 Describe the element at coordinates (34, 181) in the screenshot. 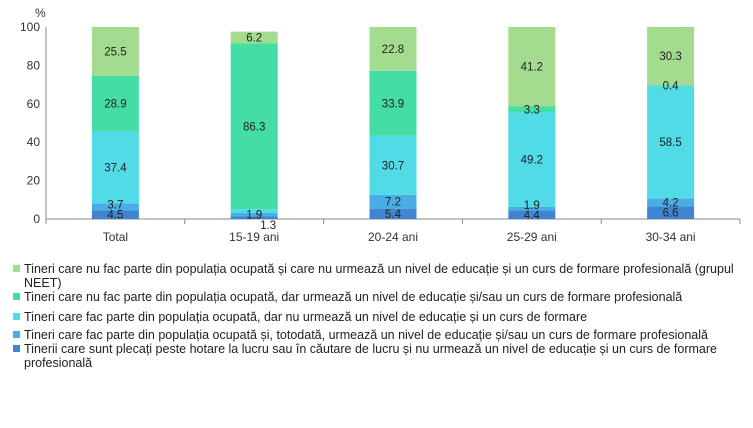

I see `y-tick-label: 20` at that location.